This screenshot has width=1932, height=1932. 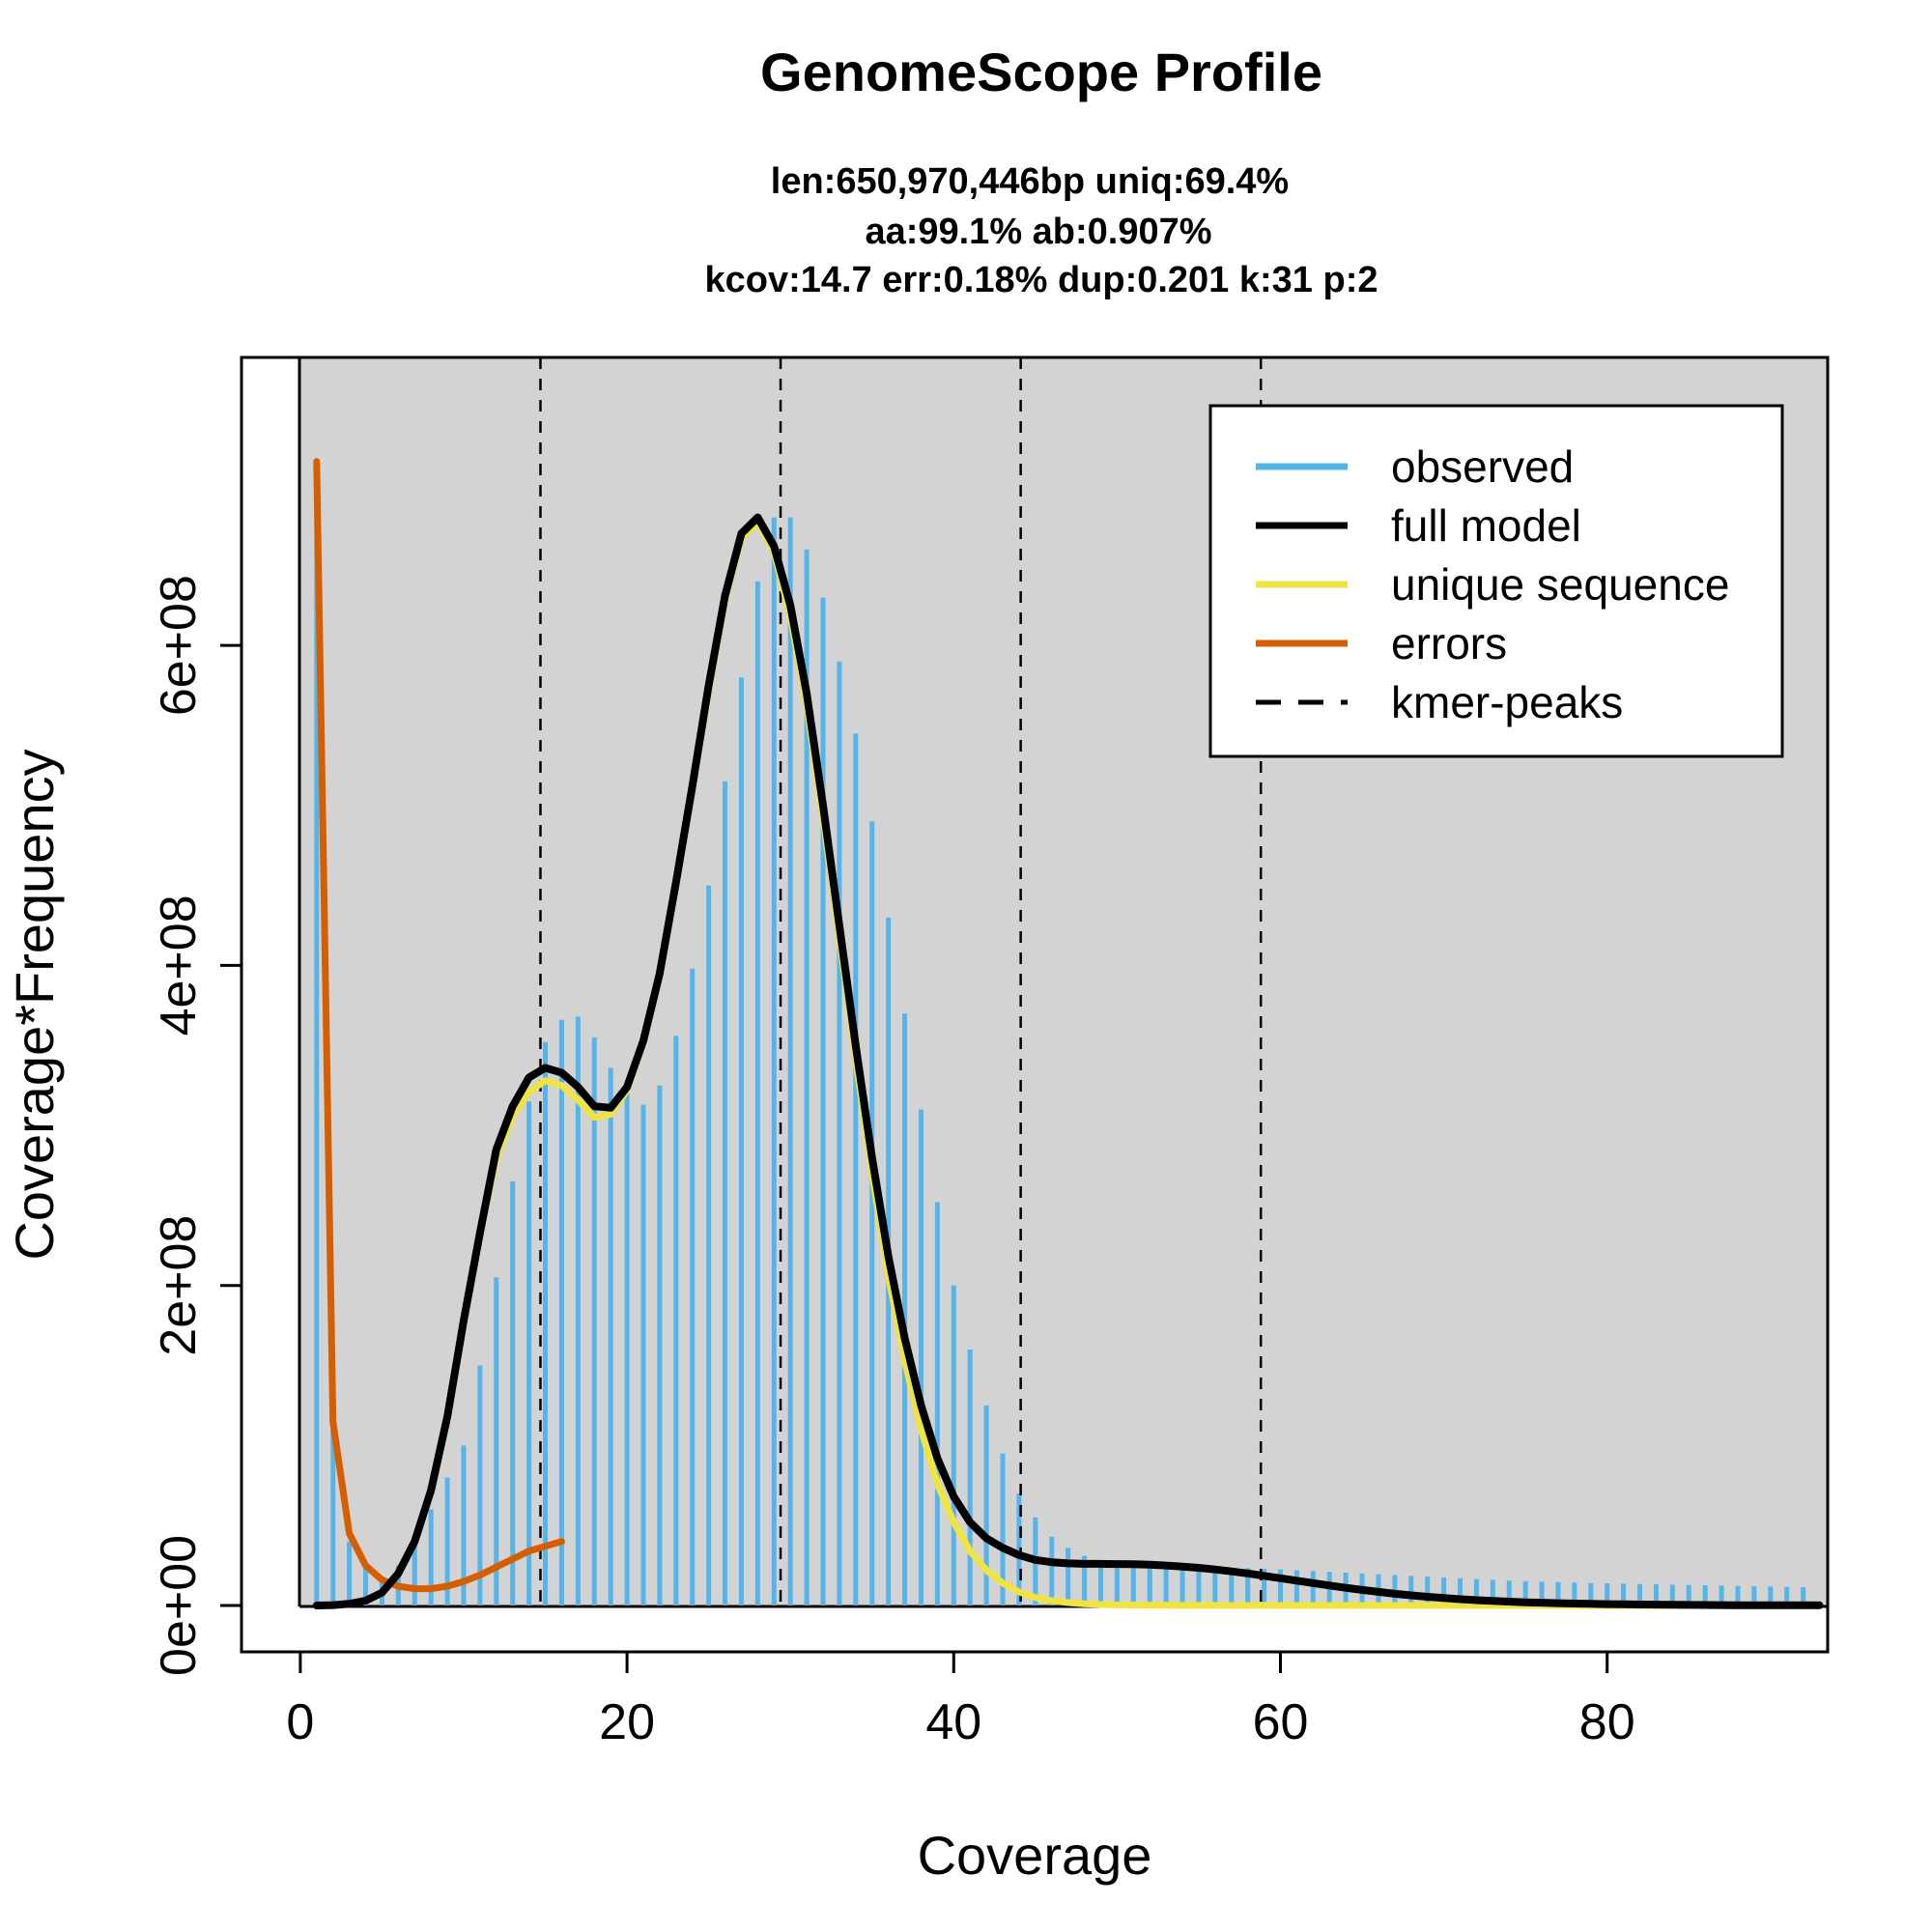 What do you see at coordinates (627, 1722) in the screenshot?
I see `x-tick-label: 20` at bounding box center [627, 1722].